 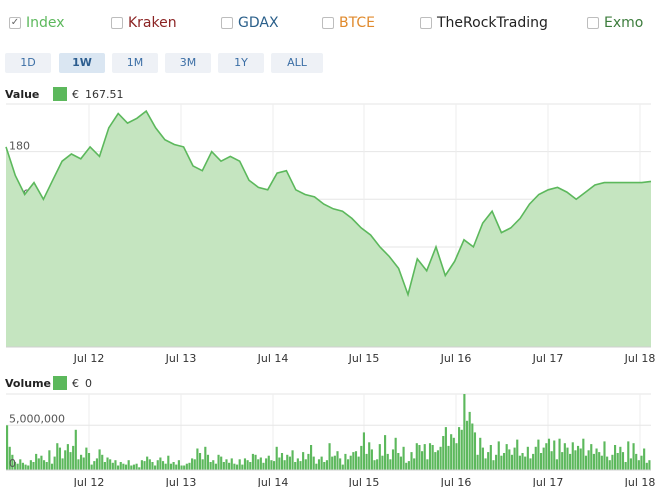 I want to click on value-legend-title: Value, so click(x=22, y=94).